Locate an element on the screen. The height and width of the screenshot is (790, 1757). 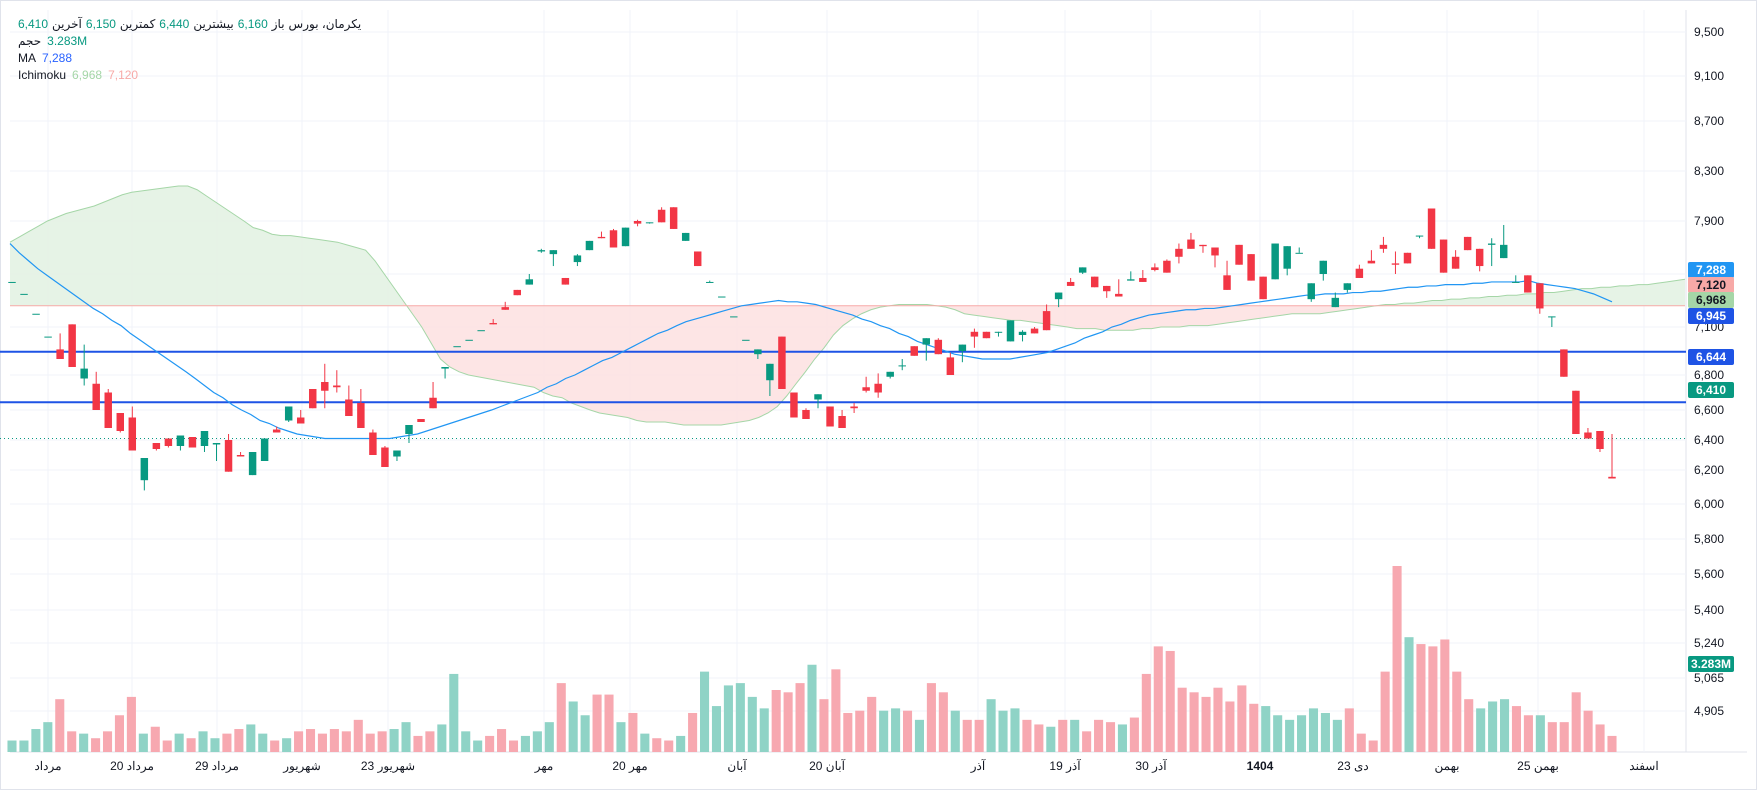
legend-open-value: 6,160 is located at coordinates (252, 24).